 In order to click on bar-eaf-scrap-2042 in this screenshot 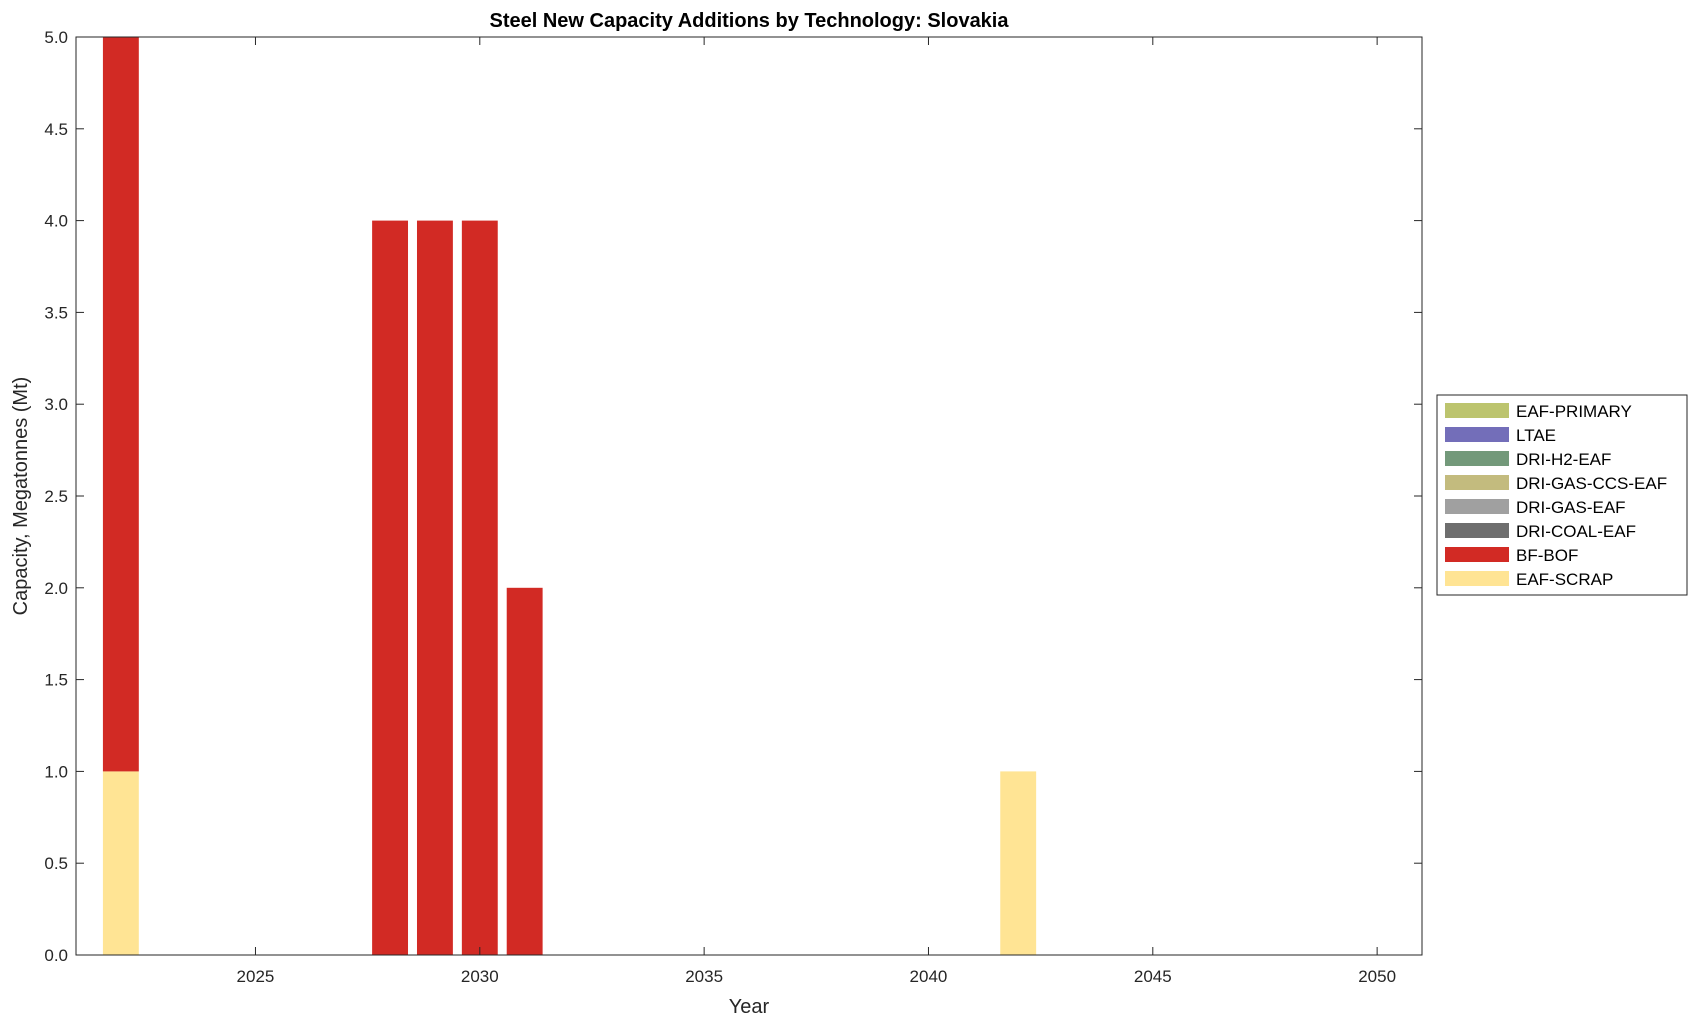, I will do `click(1018, 863)`.